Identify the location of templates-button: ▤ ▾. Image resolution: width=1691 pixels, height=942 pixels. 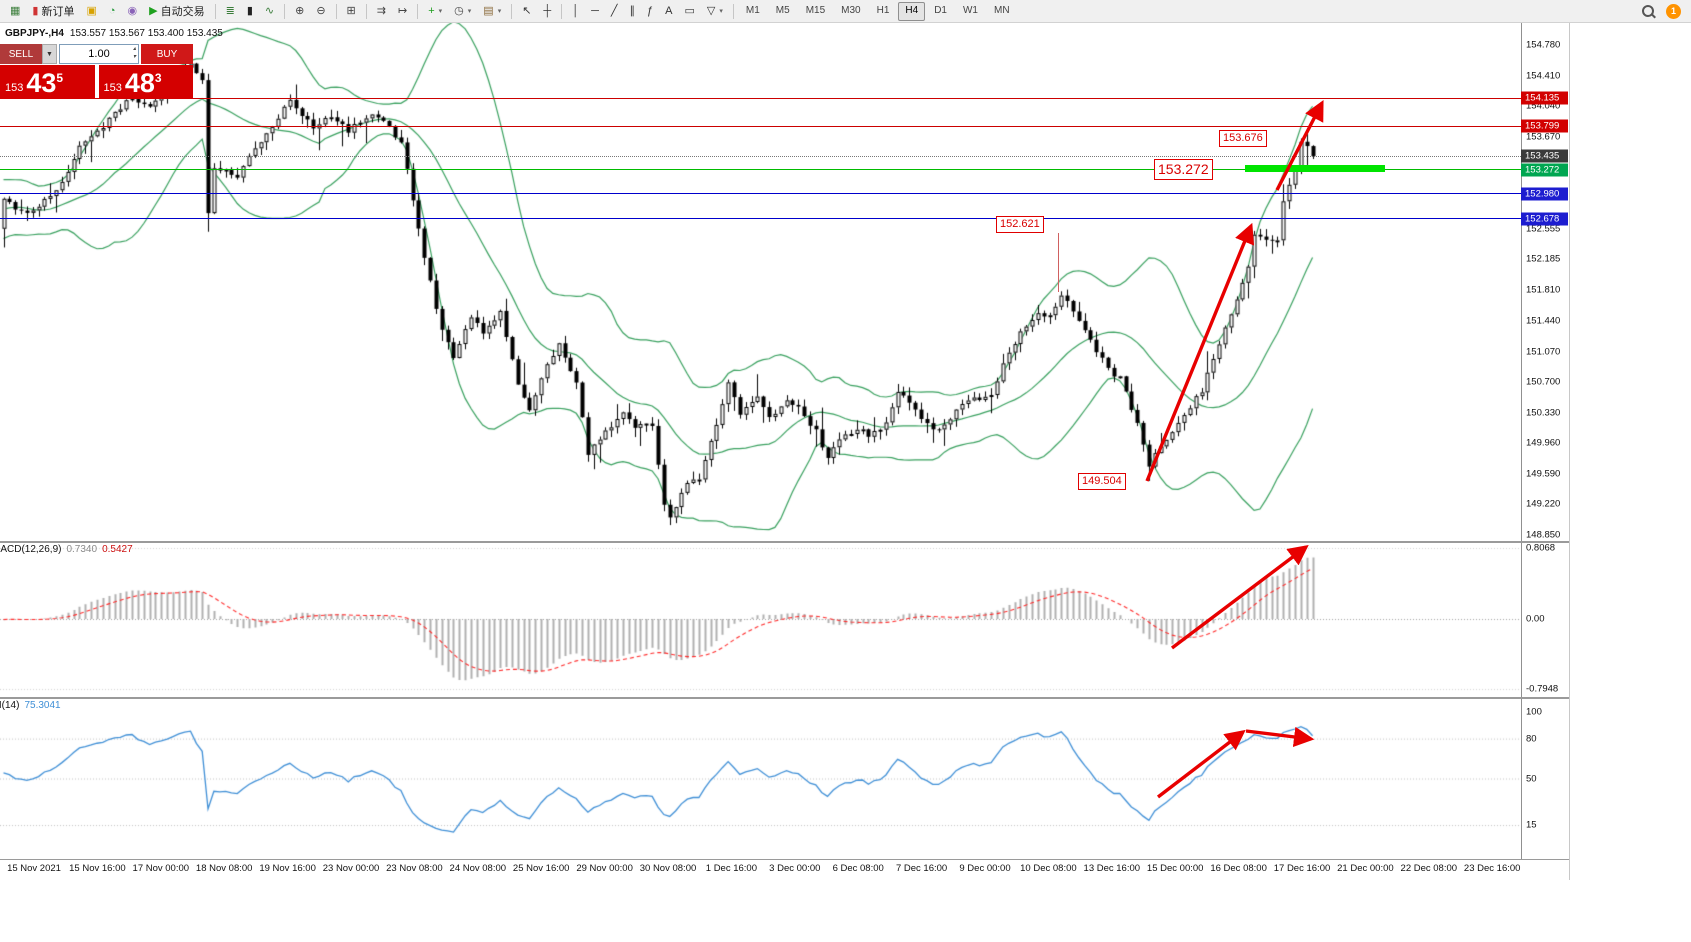
(492, 11).